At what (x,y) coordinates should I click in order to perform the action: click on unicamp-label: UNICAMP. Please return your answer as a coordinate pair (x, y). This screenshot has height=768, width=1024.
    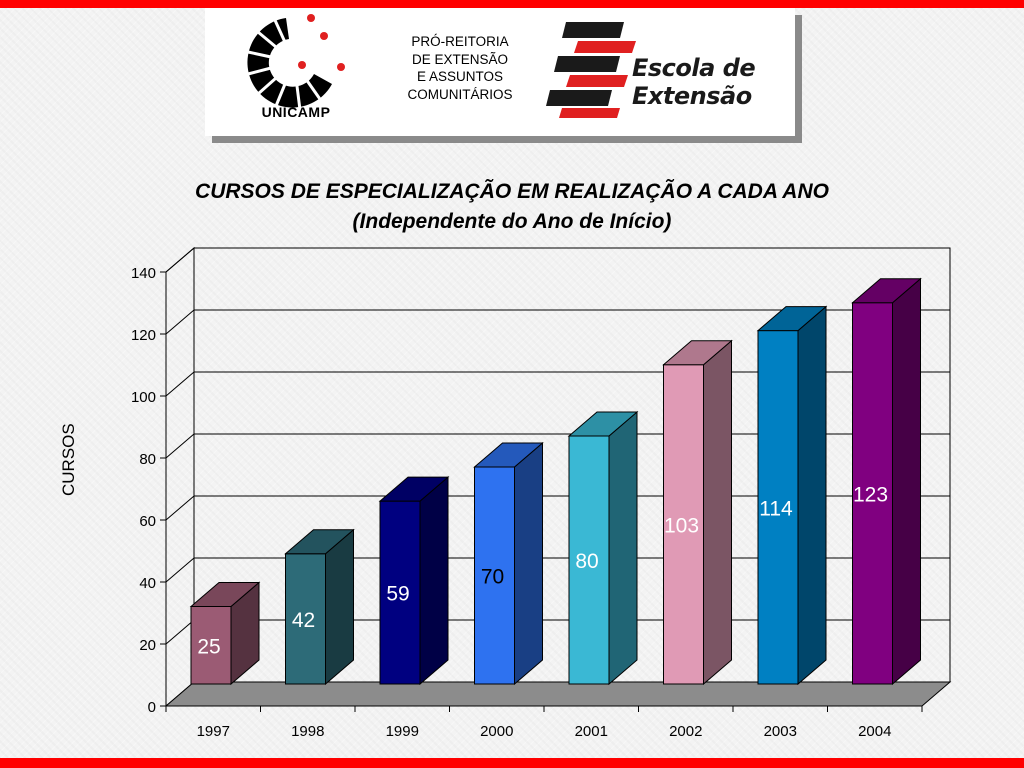
    Looking at the image, I should click on (296, 112).